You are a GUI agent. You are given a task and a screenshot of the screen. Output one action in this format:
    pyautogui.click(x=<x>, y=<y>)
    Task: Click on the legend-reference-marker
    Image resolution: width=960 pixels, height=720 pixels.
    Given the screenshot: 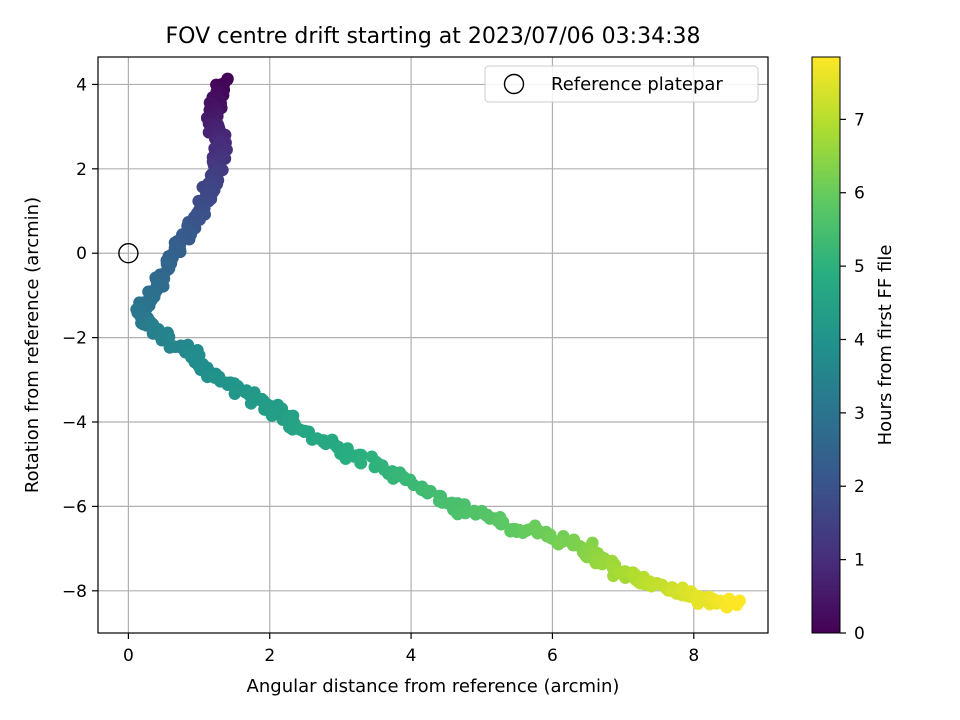 What is the action you would take?
    pyautogui.click(x=514, y=84)
    